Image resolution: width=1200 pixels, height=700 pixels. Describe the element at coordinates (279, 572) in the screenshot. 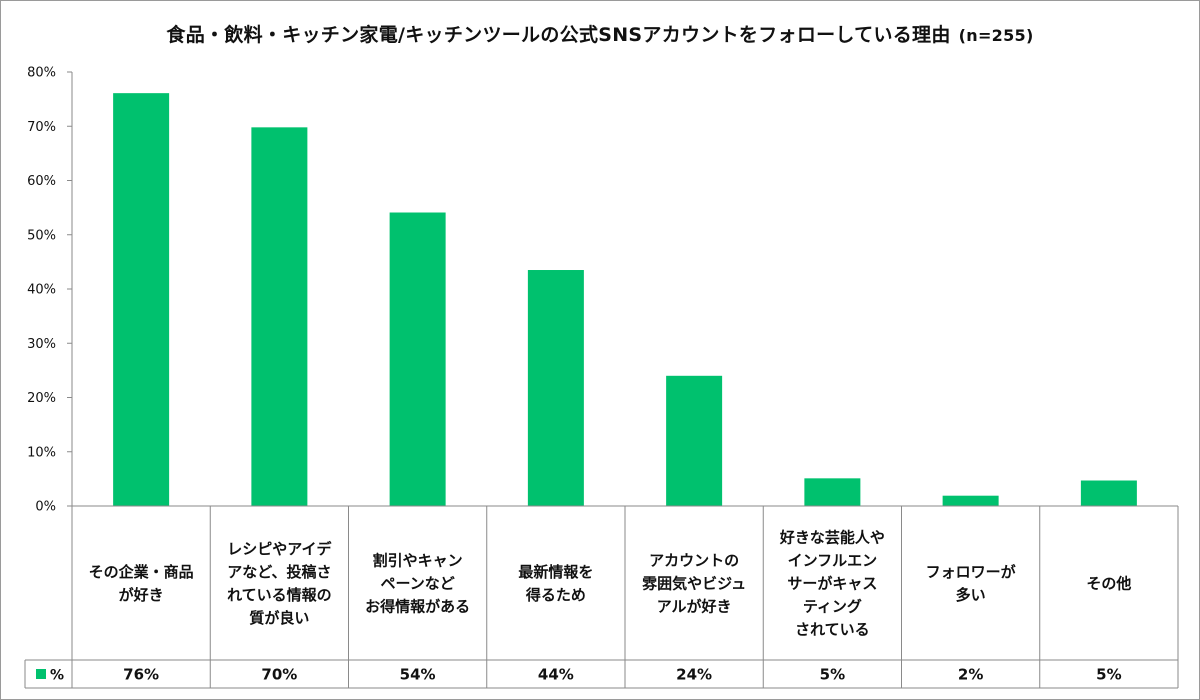

I see `category-label-line: アなど、投稿さ` at that location.